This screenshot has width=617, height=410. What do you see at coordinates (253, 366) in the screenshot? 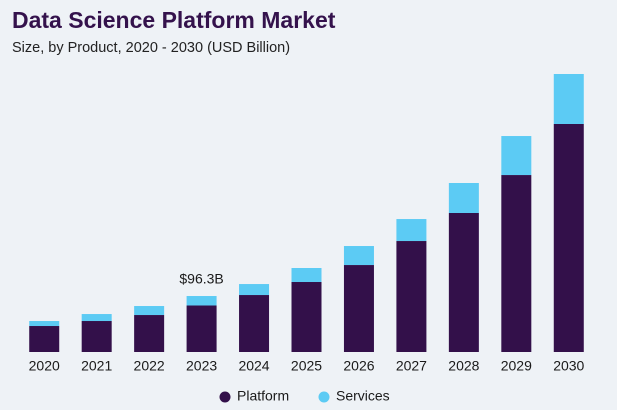
I see `x-tick-label: 2024` at bounding box center [253, 366].